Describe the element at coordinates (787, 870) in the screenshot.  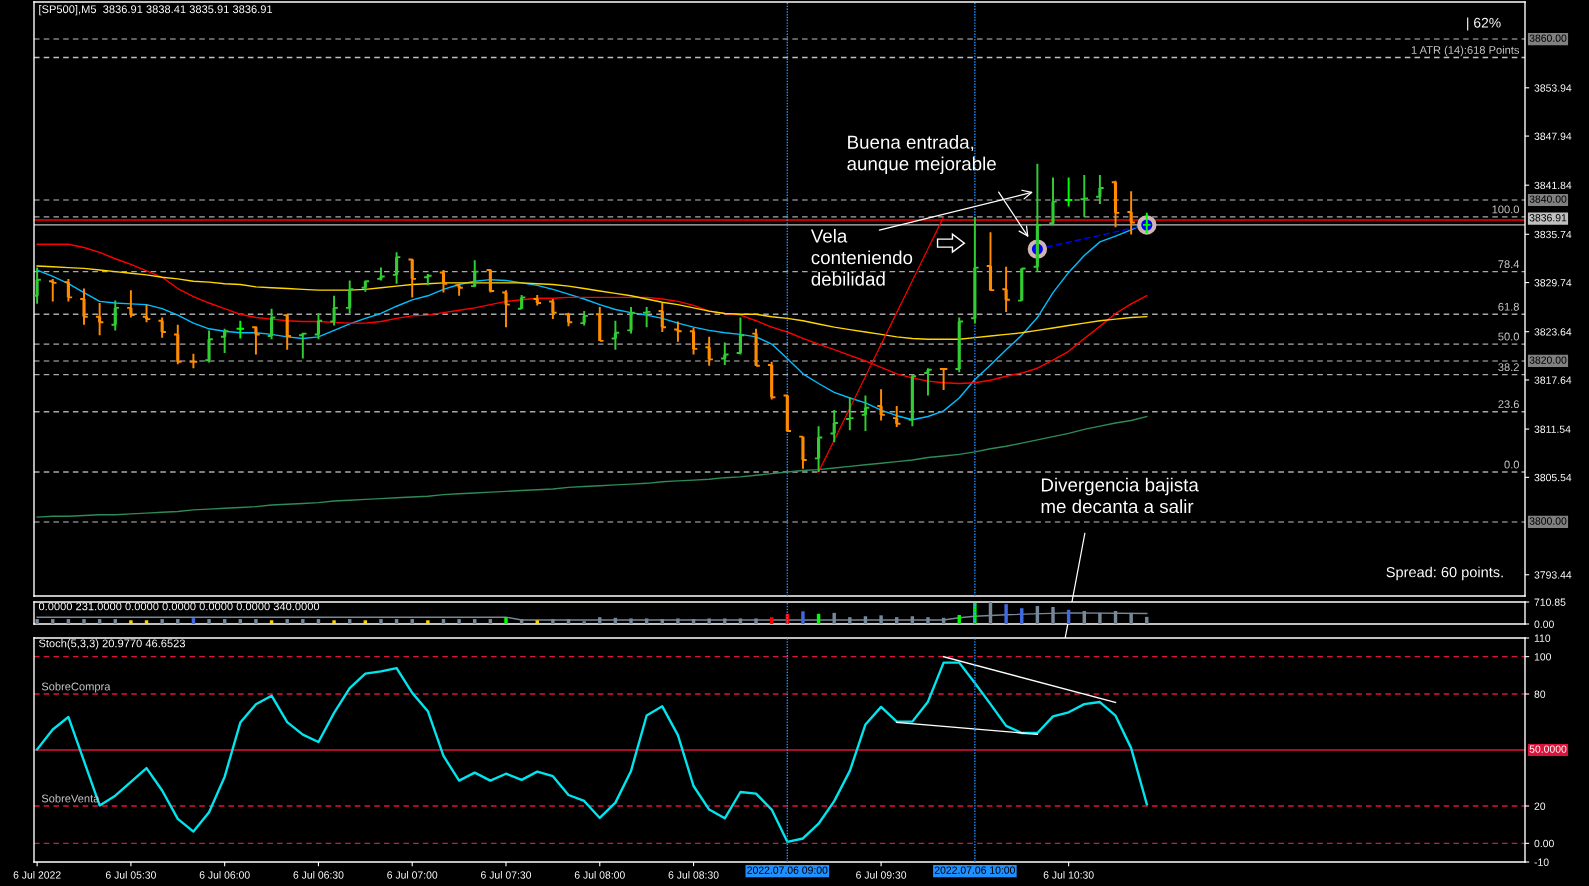
I see `ref-line-label: 2022.07.06 09:00` at that location.